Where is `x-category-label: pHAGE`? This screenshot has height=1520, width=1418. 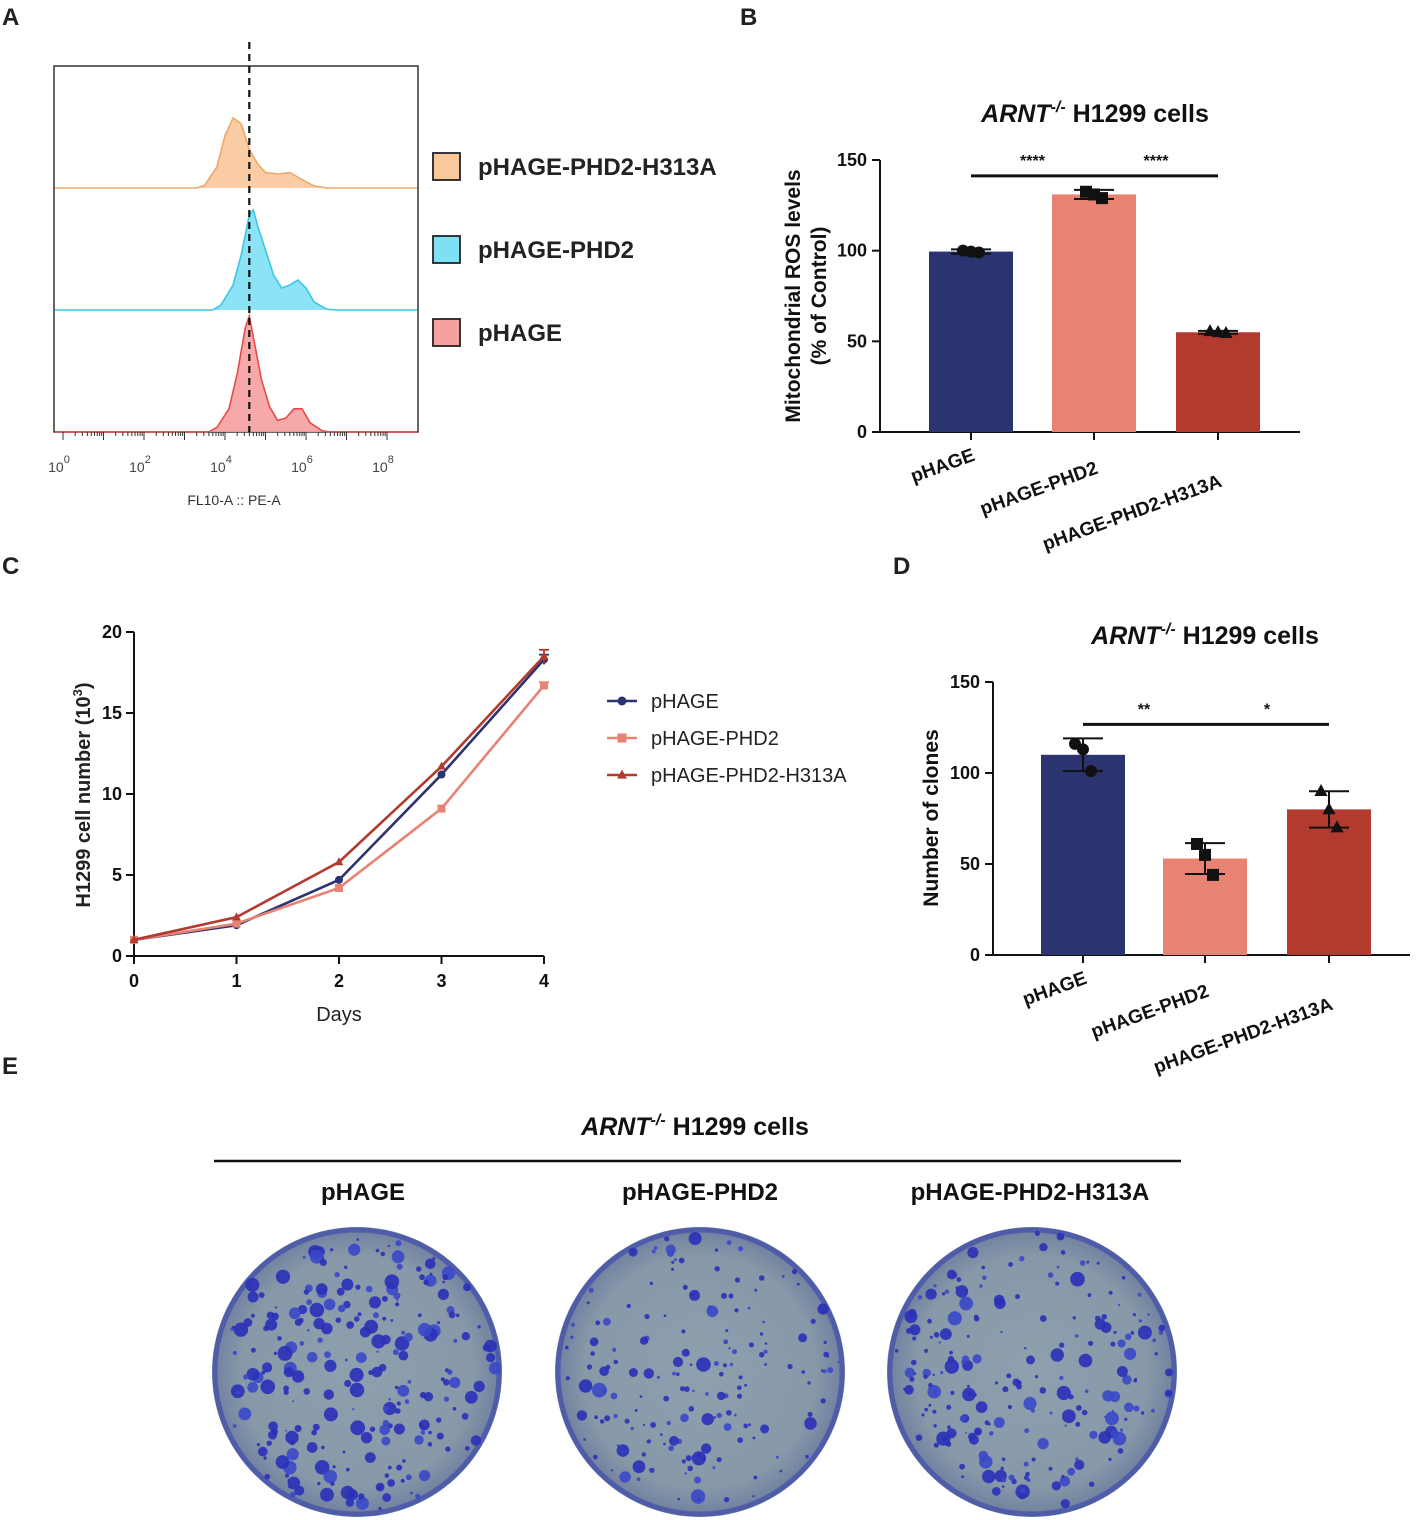
x-category-label: pHAGE is located at coordinates (1055, 989).